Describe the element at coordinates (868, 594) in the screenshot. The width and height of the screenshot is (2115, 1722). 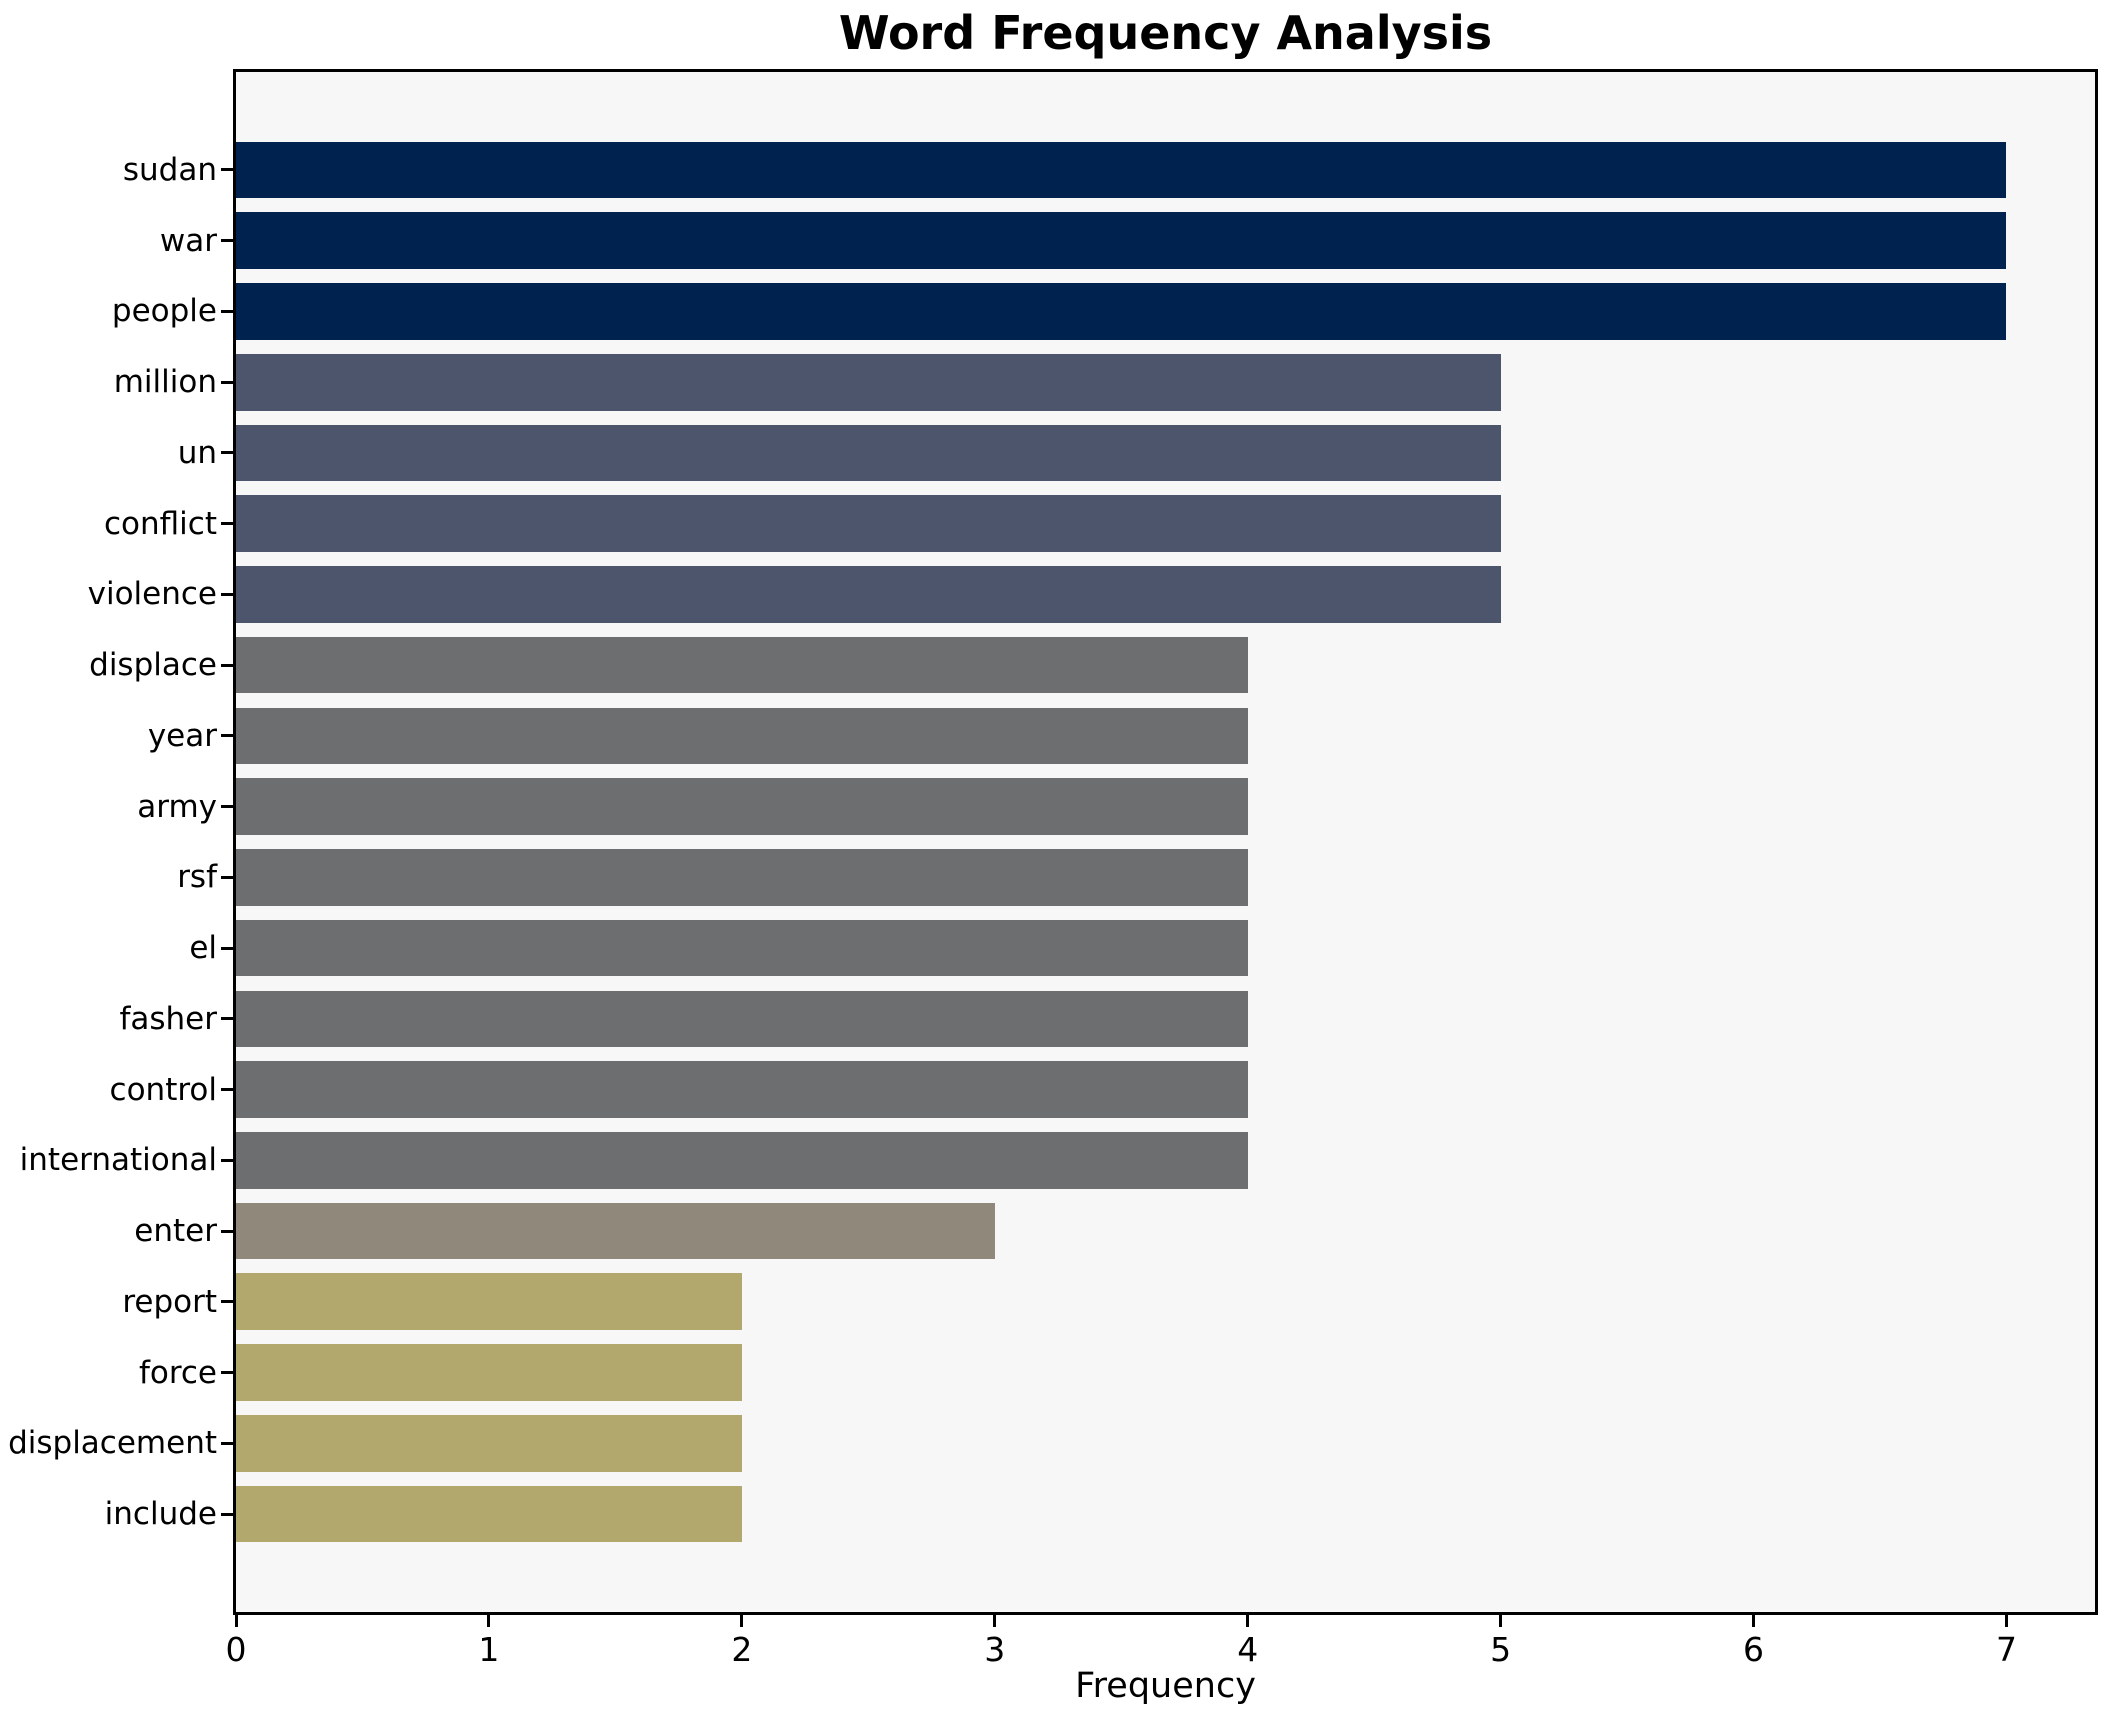
I see `bar-violence` at that location.